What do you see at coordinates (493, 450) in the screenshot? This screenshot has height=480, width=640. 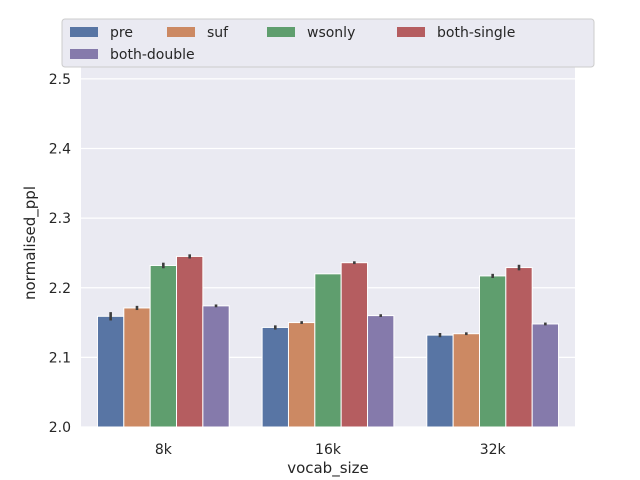 I see `x-tick-label: 32k` at bounding box center [493, 450].